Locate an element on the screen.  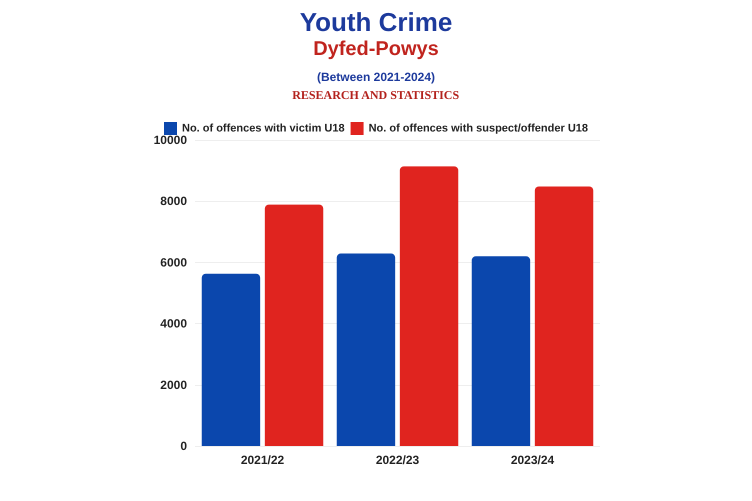
y-tick-label: 6000 is located at coordinates (174, 262).